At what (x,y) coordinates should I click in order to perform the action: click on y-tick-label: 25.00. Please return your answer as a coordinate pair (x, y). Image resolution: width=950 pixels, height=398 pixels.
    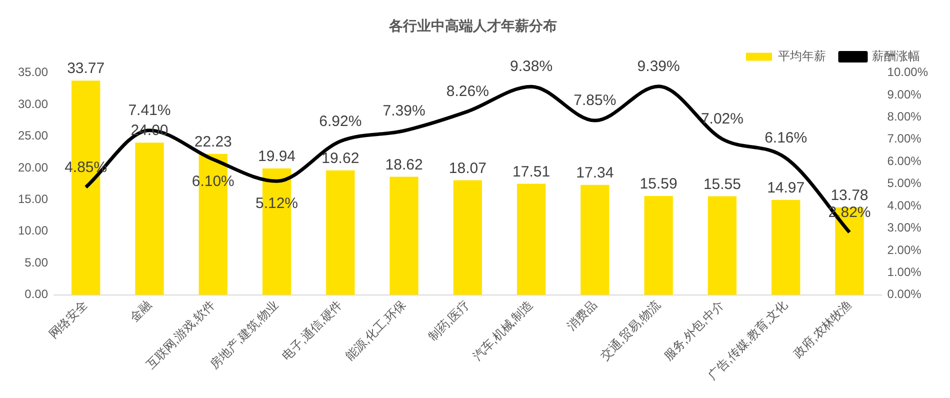
    Looking at the image, I should click on (33, 135).